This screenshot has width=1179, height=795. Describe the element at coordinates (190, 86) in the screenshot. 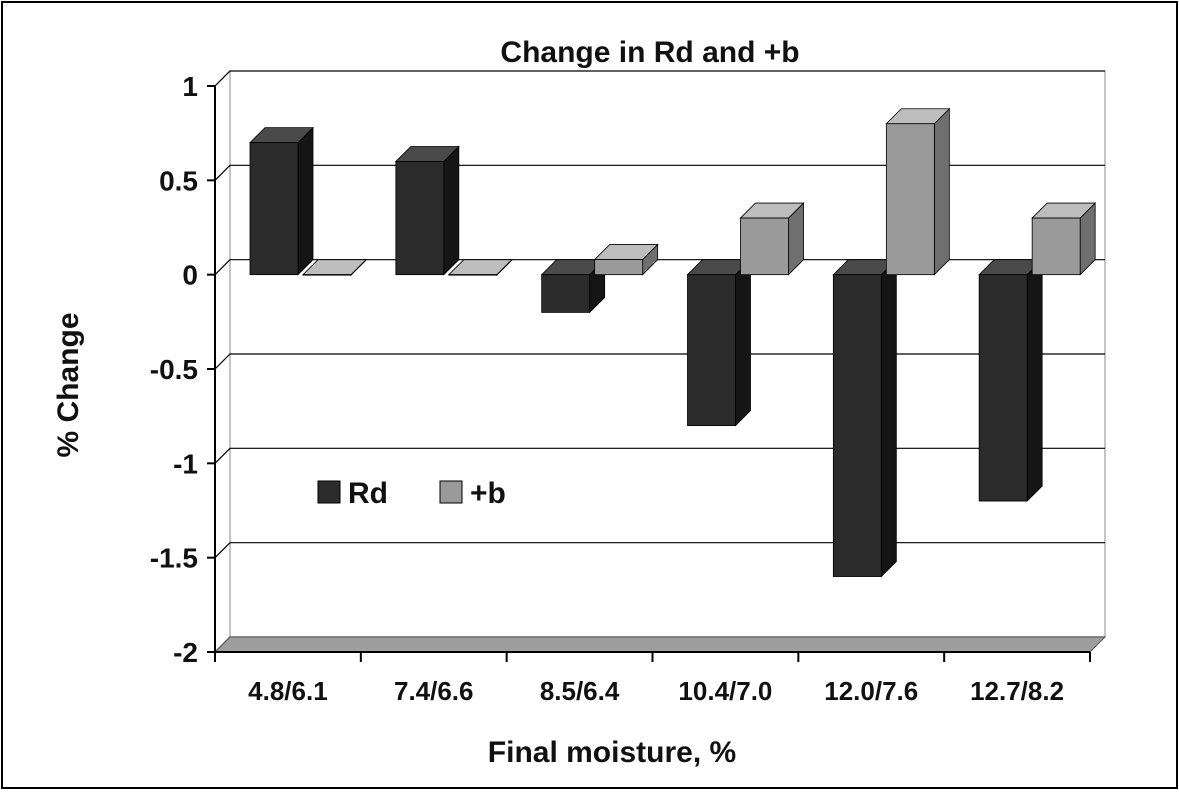

I see `y-tick-label: 1` at that location.